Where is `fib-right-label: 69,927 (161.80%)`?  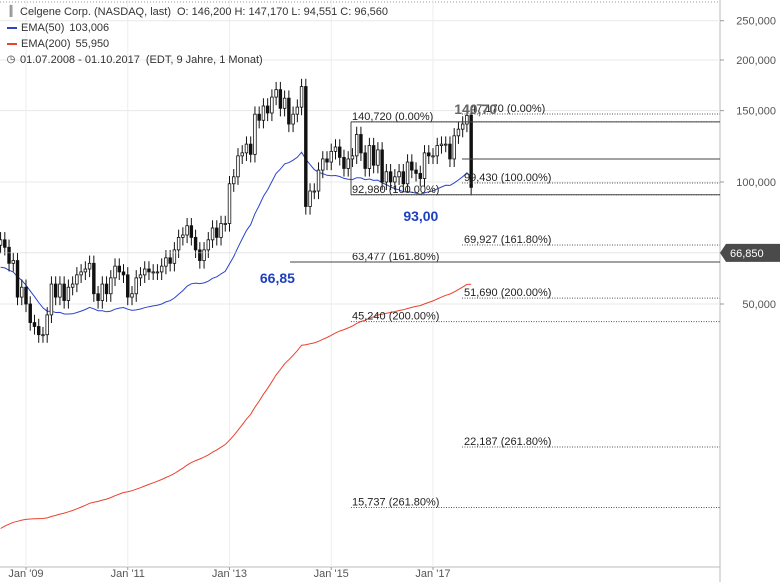 fib-right-label: 69,927 (161.80%) is located at coordinates (507, 240).